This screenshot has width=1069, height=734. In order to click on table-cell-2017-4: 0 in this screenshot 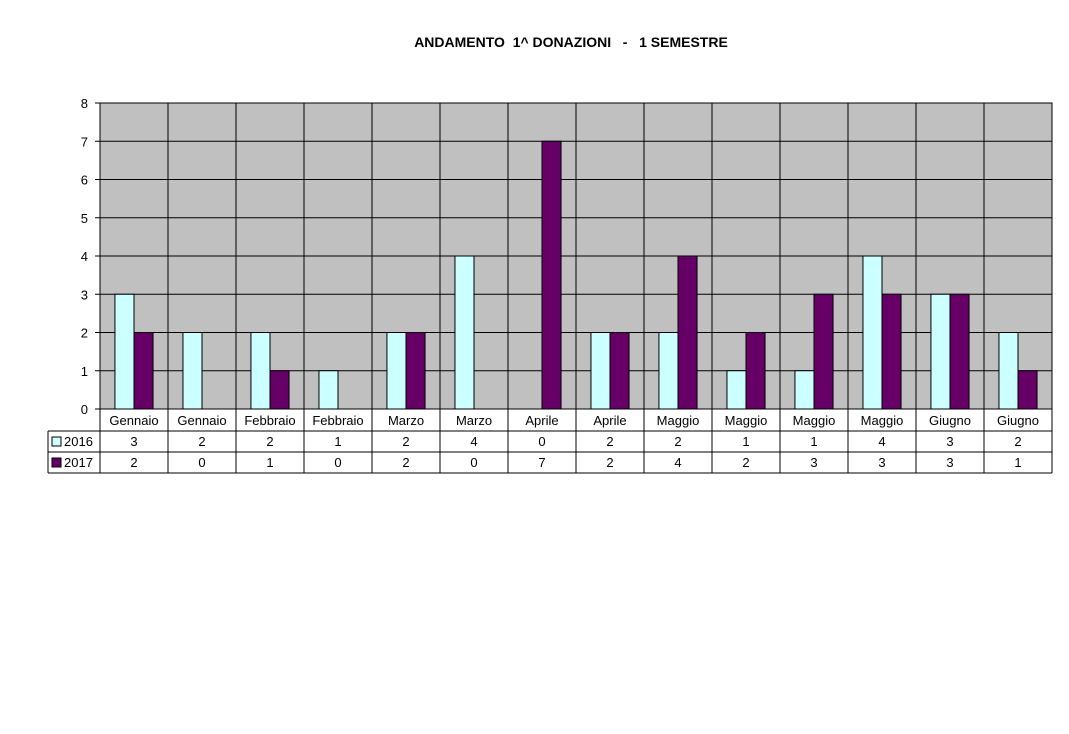, I will do `click(337, 462)`.